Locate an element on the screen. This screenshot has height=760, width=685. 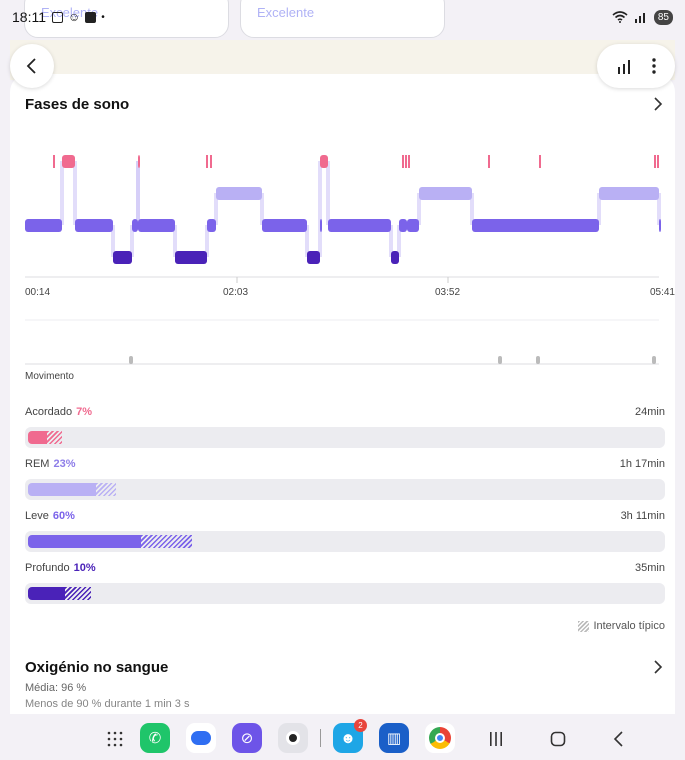
more-options-icon is located at coordinates (654, 66).